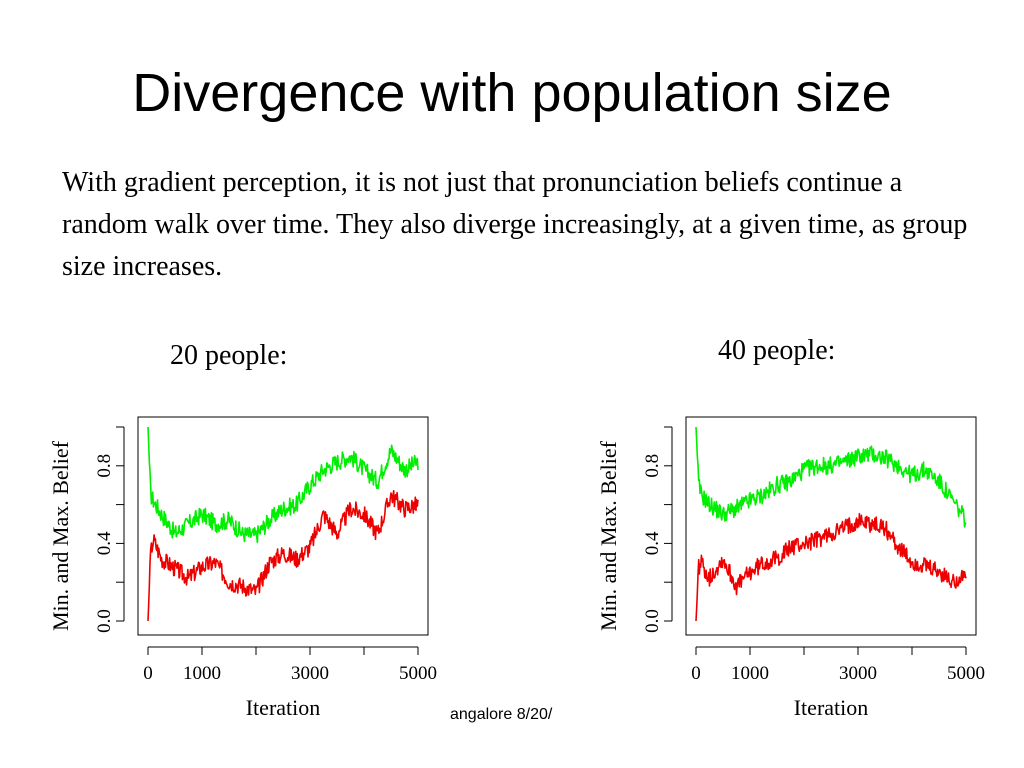 The width and height of the screenshot is (1024, 768). Describe the element at coordinates (229, 355) in the screenshot. I see `chart-left-label: 20 people:` at that location.